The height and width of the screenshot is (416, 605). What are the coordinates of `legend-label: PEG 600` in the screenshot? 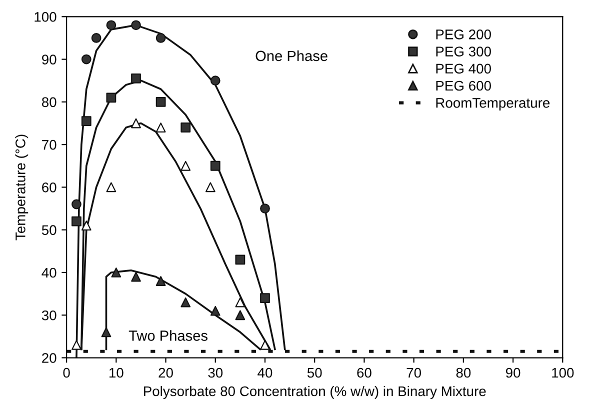 It's located at (463, 85).